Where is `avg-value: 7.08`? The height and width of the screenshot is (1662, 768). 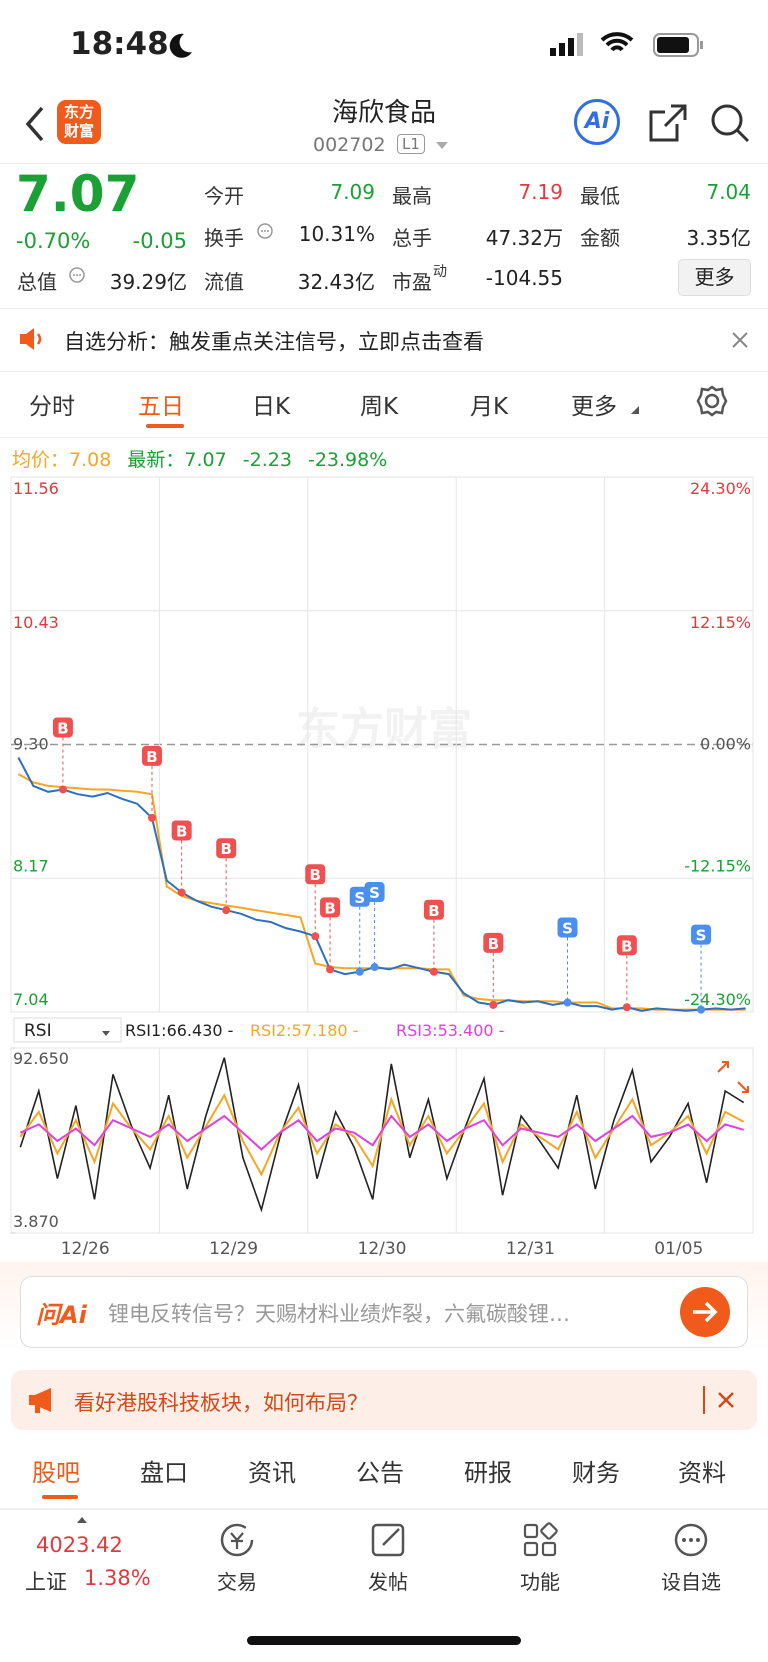 avg-value: 7.08 is located at coordinates (90, 460).